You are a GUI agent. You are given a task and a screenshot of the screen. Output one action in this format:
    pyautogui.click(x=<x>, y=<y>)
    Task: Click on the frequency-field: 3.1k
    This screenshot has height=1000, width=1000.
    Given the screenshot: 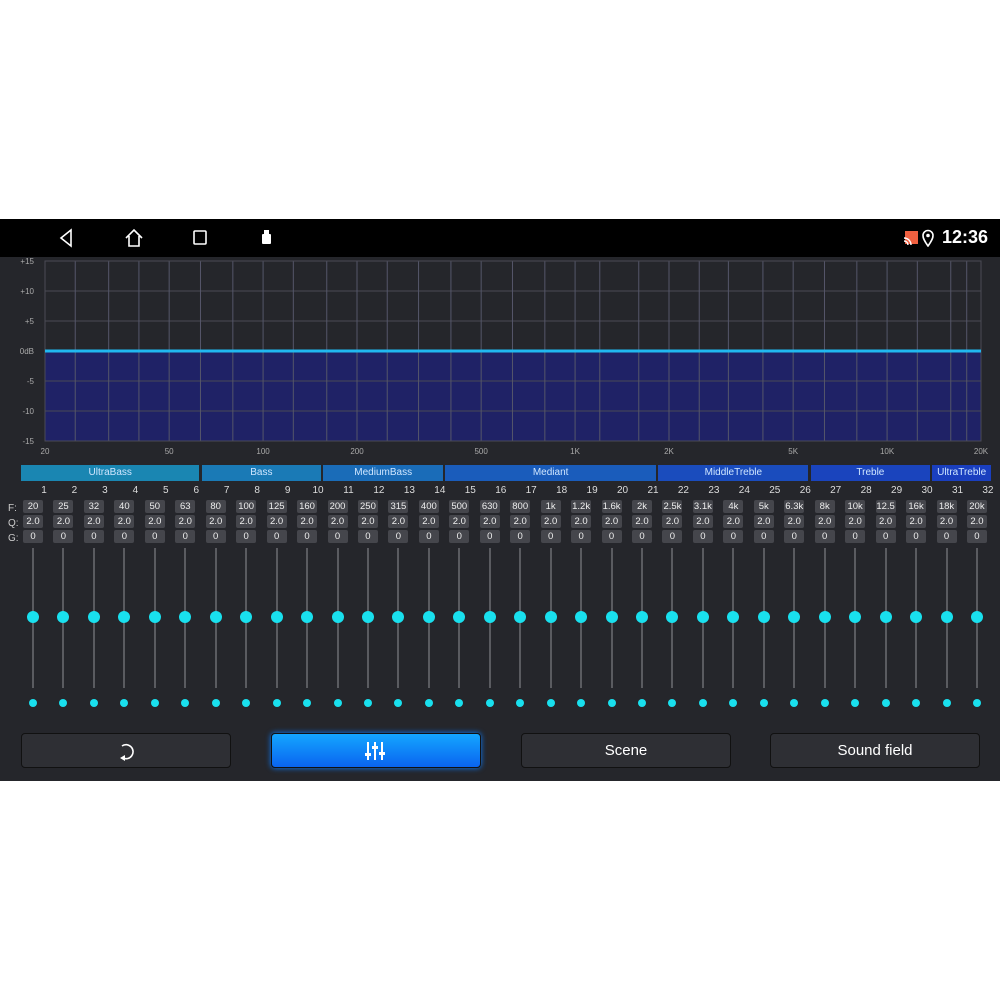 What is the action you would take?
    pyautogui.click(x=702, y=506)
    